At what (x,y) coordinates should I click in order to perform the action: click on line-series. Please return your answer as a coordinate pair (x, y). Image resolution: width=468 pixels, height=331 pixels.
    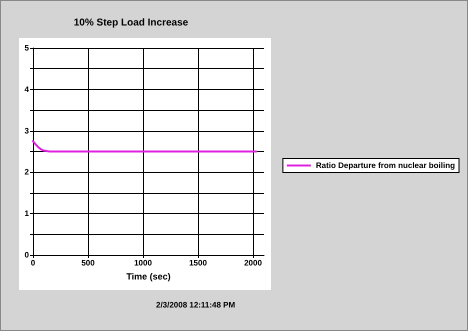
    Looking at the image, I should click on (145, 146).